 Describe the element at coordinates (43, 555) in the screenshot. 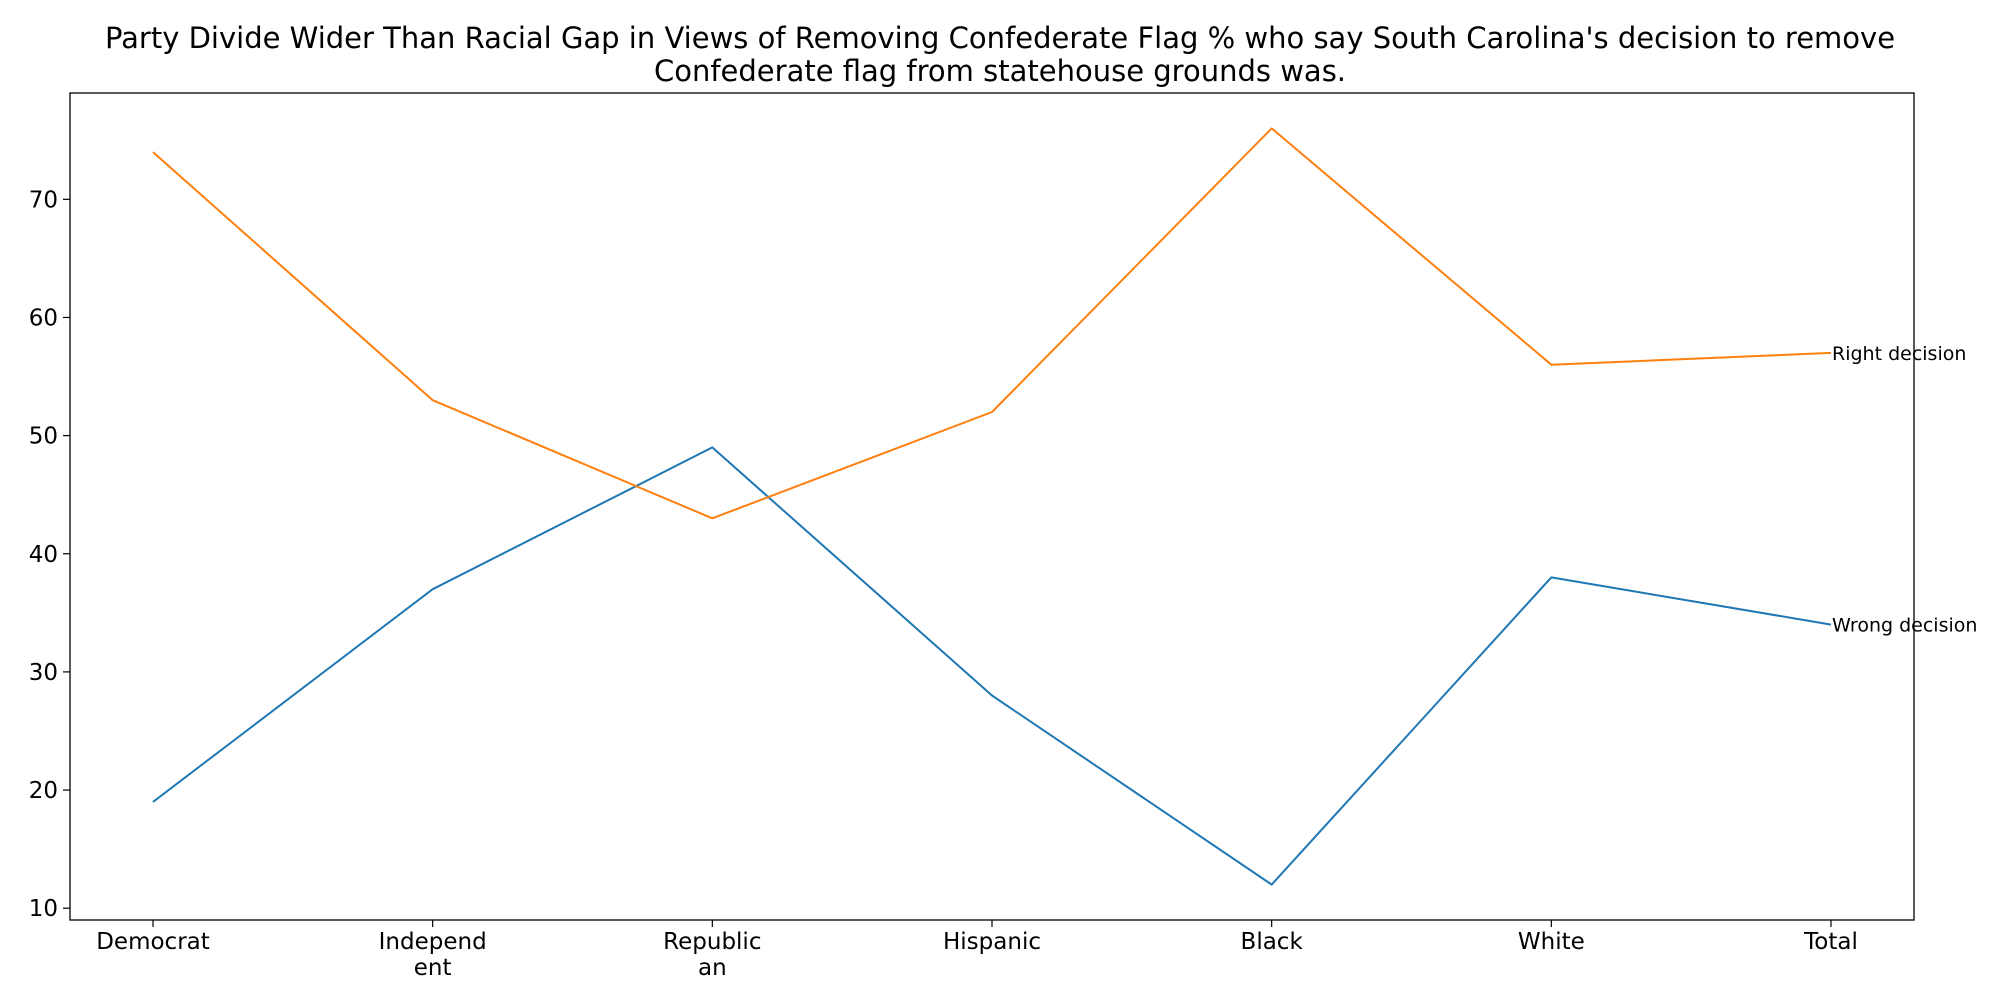

I see `y-tick-label: 40` at that location.